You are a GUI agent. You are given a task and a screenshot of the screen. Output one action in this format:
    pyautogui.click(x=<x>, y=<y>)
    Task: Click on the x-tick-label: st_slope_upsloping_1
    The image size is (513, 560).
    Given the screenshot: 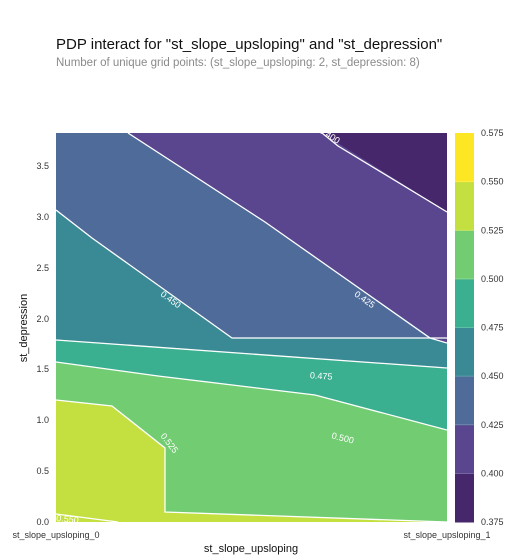 What is the action you would take?
    pyautogui.click(x=446, y=535)
    